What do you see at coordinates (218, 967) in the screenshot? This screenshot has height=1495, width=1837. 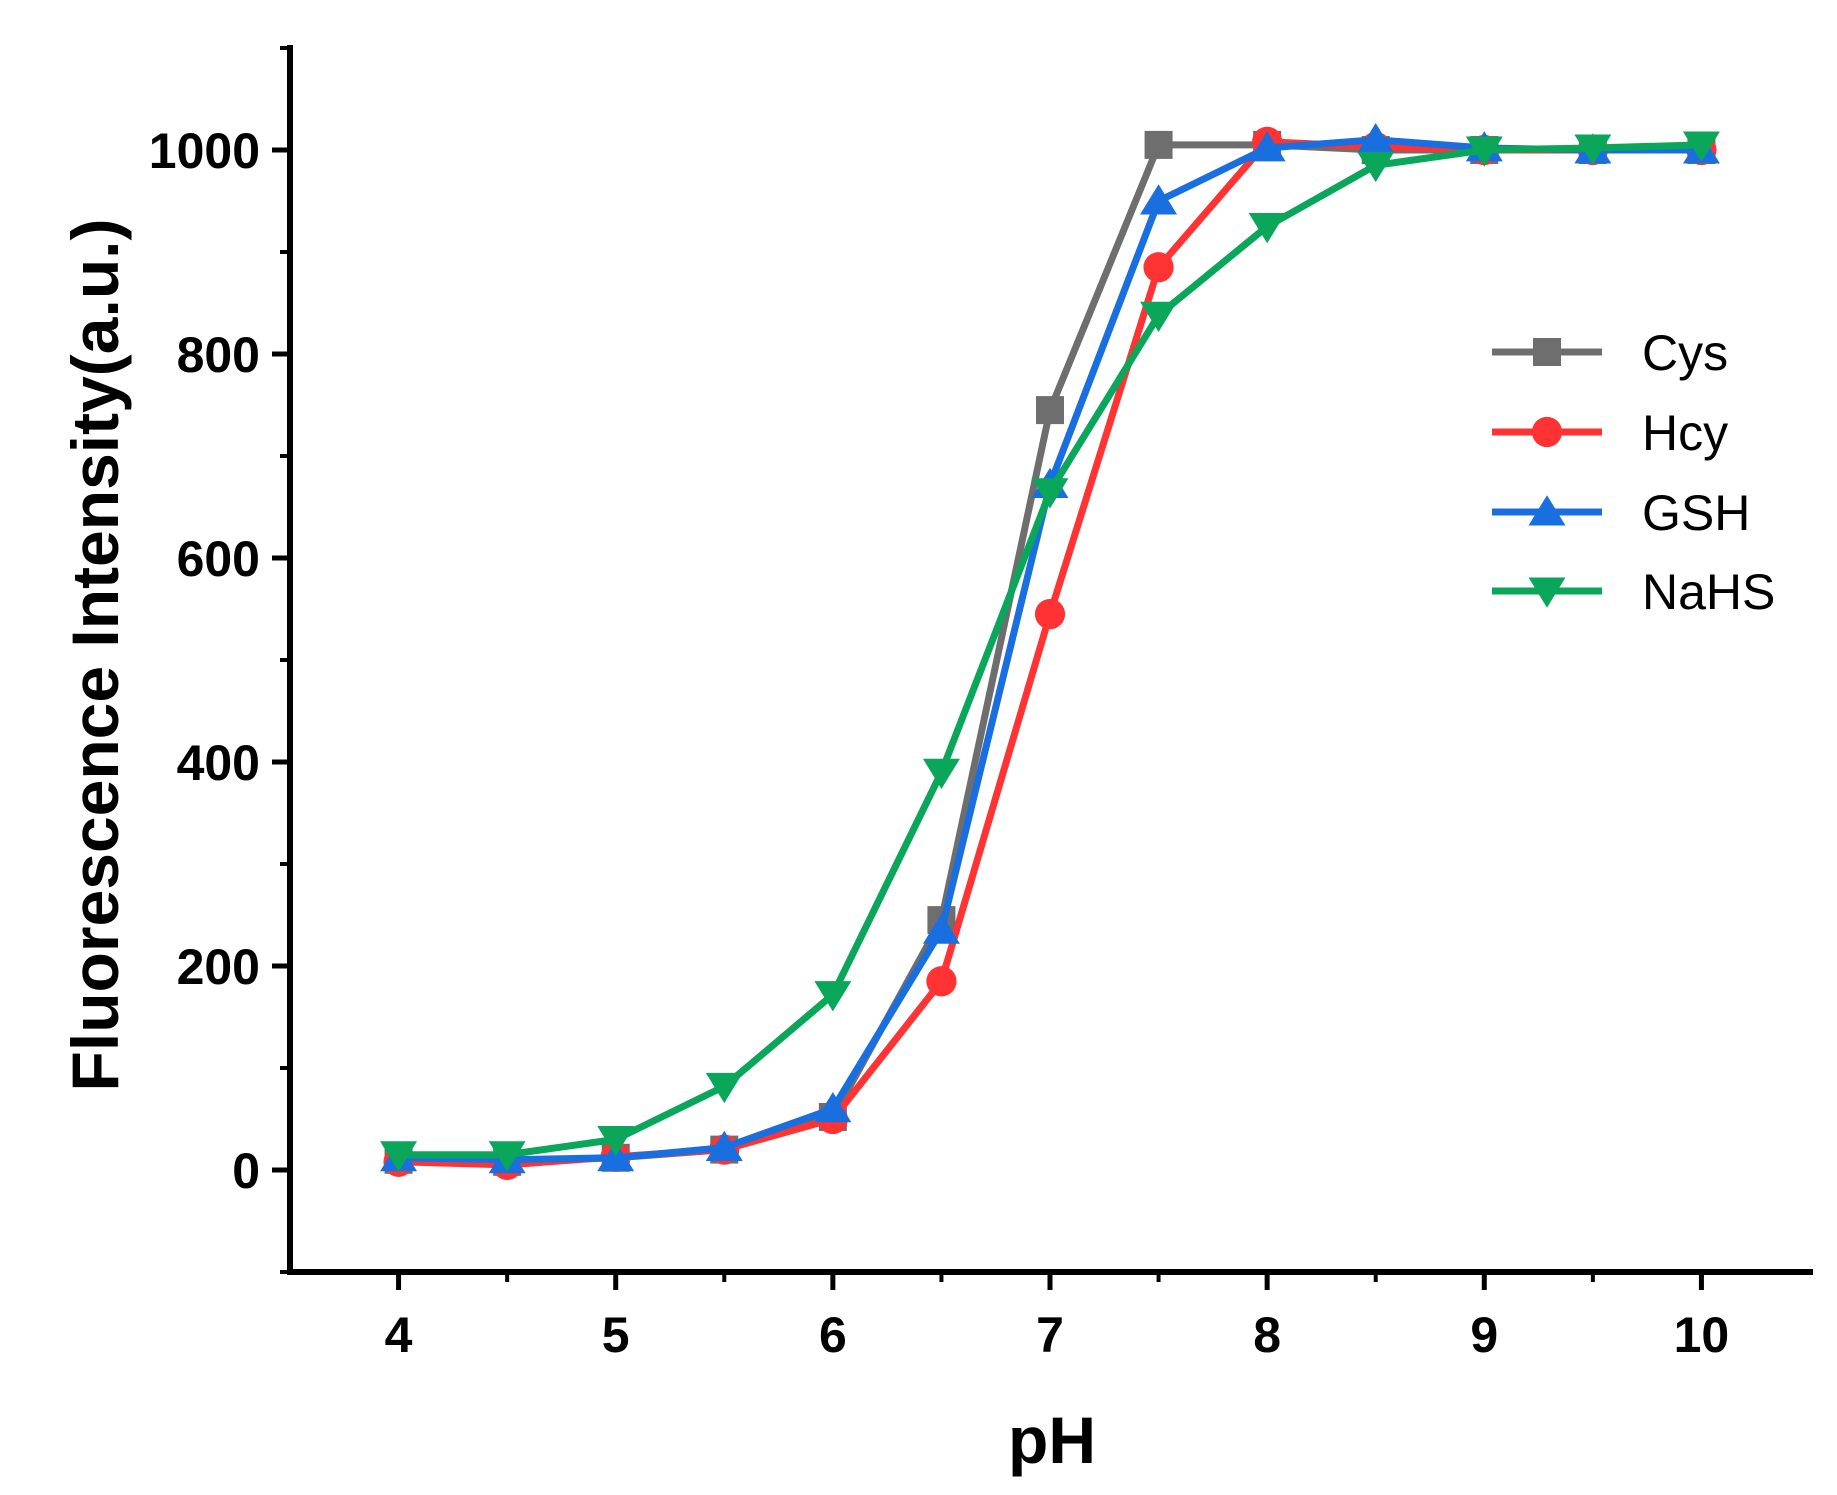 I see `y-tick-label: 200` at bounding box center [218, 967].